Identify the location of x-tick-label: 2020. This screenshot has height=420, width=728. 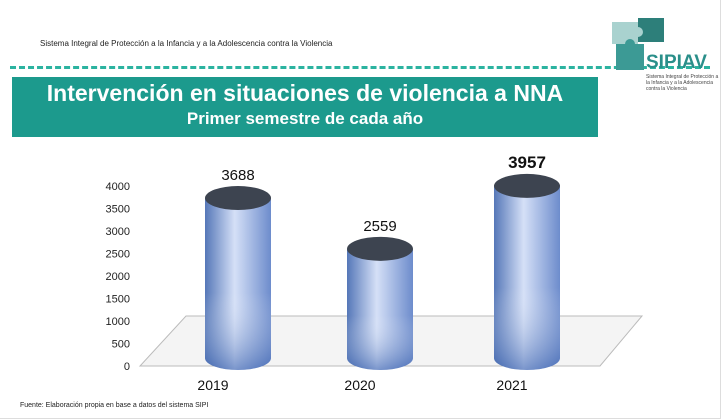
(359, 385).